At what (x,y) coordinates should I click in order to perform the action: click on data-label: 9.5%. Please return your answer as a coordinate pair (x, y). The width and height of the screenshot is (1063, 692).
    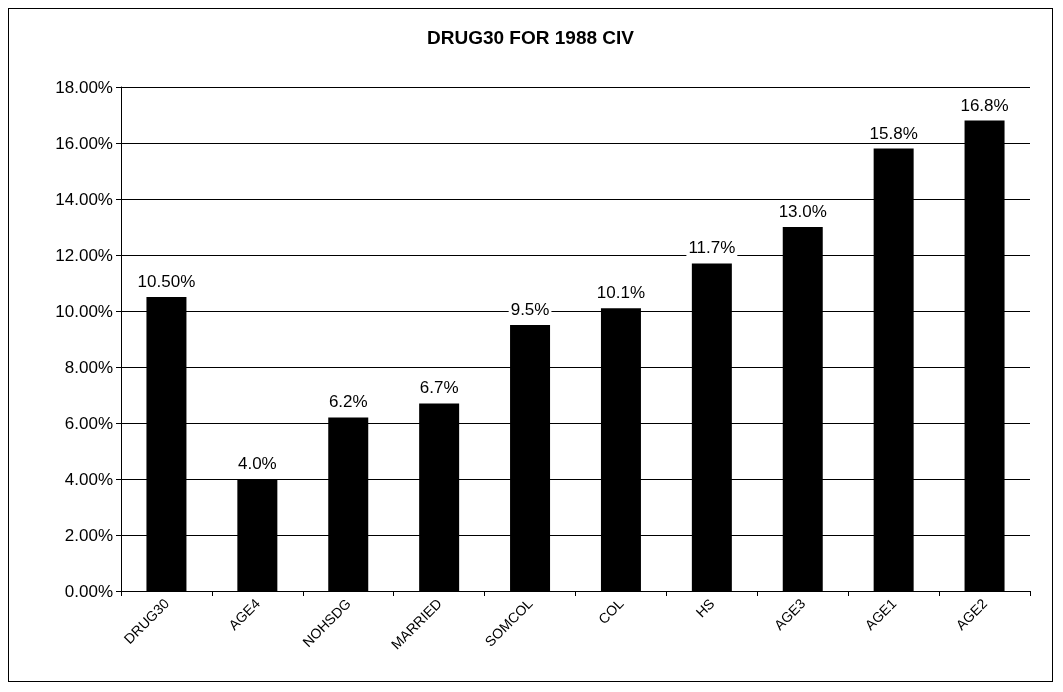
    Looking at the image, I should click on (530, 309).